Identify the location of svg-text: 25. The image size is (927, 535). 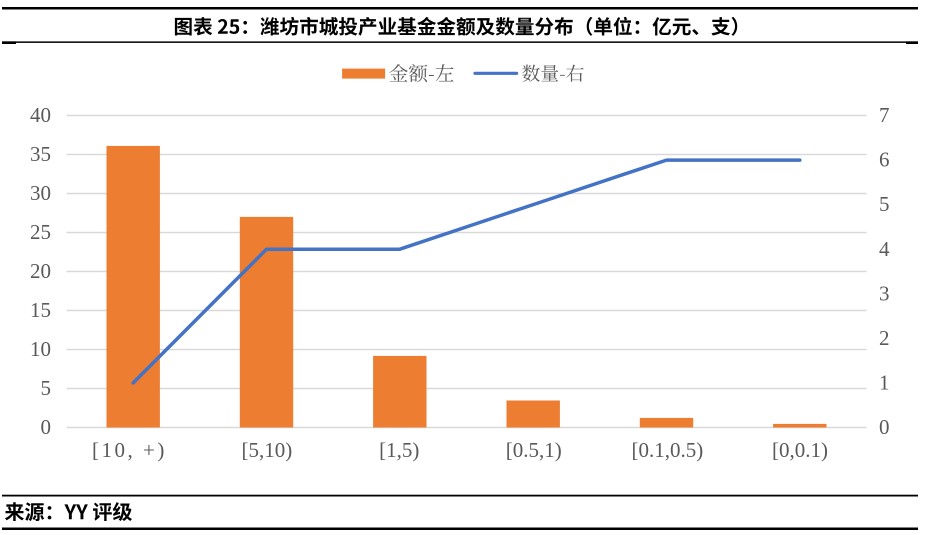
(40, 232).